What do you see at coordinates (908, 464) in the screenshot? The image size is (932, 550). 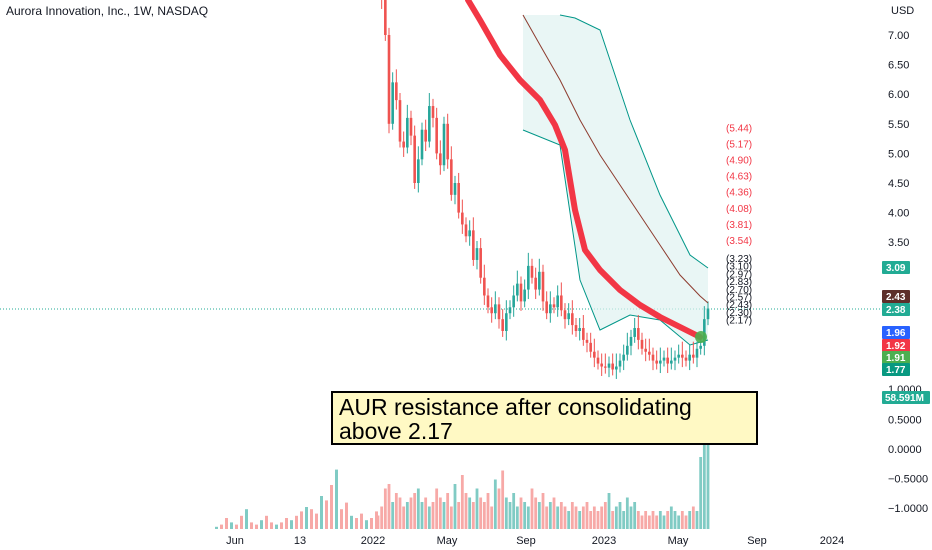 I see `volume-axis: 0.5000 0.0000 −0.5000 −1.0000` at bounding box center [908, 464].